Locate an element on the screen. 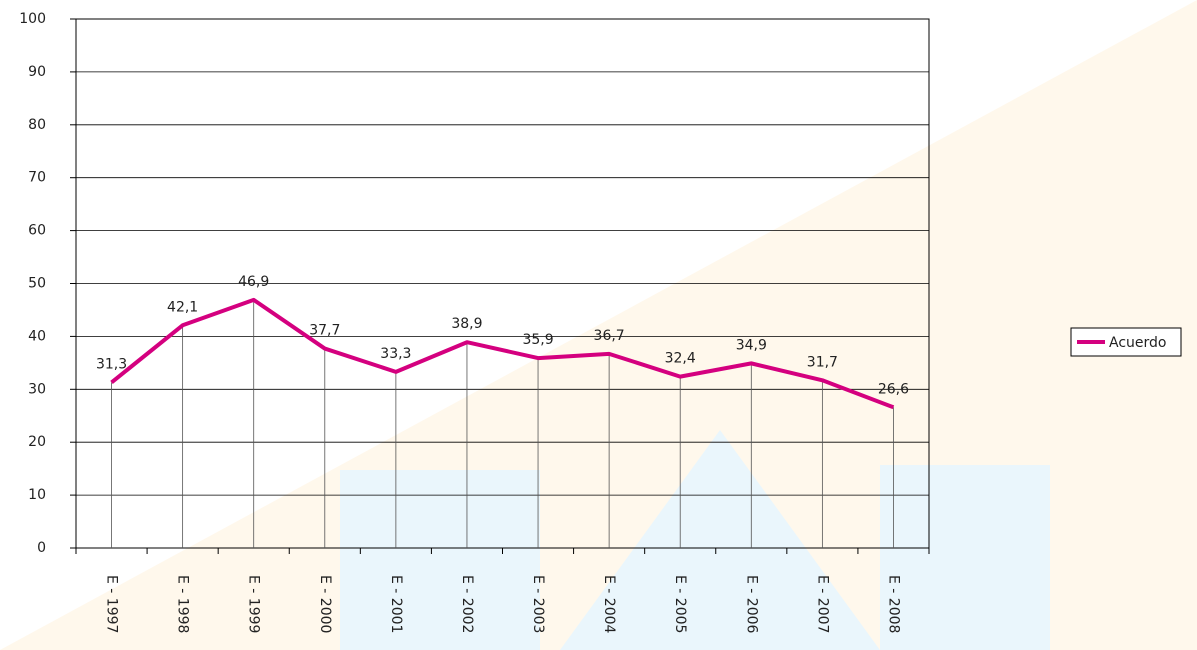 This screenshot has height=650, width=1197. x-tick-label: E - 2003 is located at coordinates (538, 604).